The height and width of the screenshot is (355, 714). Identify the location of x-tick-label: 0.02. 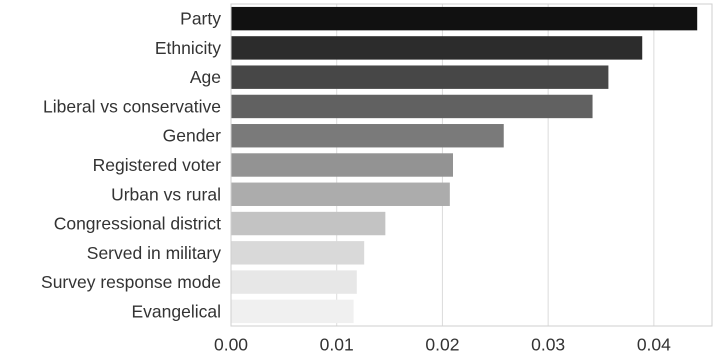
(442, 345).